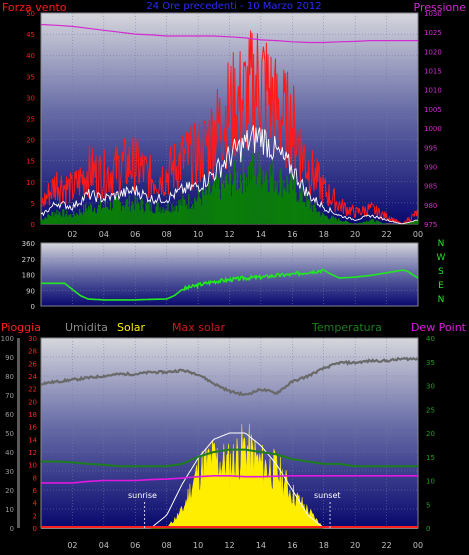  I want to click on humidity-tick-label: 80, so click(9, 377).